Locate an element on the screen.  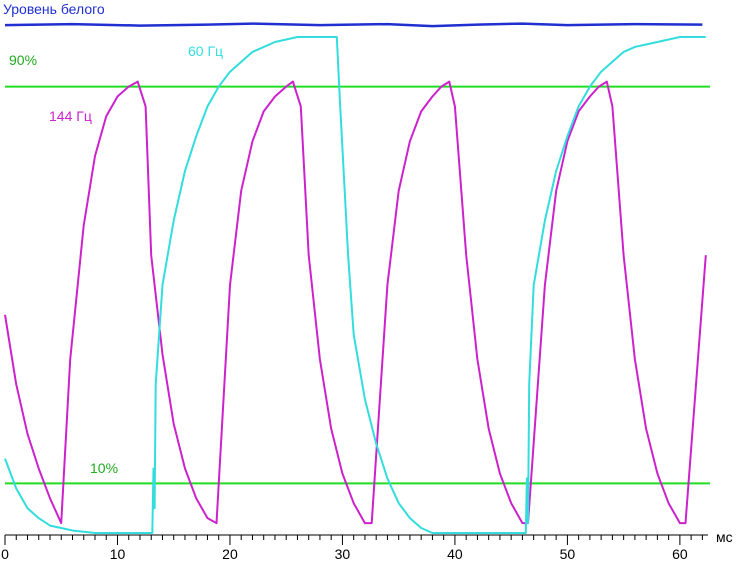
annotation-60hz: 60 Гц is located at coordinates (205, 51).